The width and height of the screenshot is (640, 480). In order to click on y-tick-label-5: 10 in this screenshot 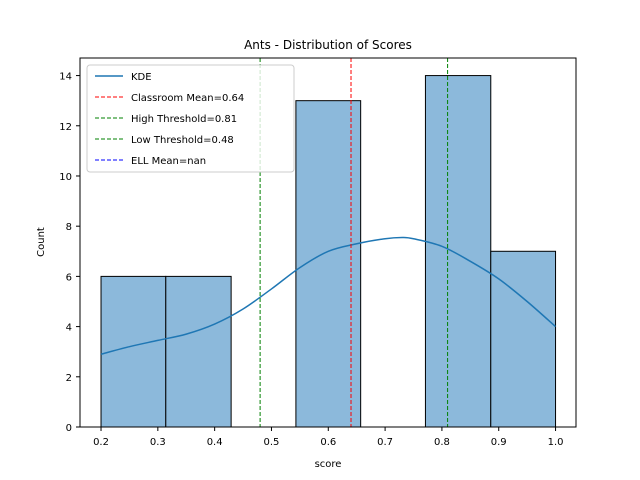, I will do `click(65, 177)`.